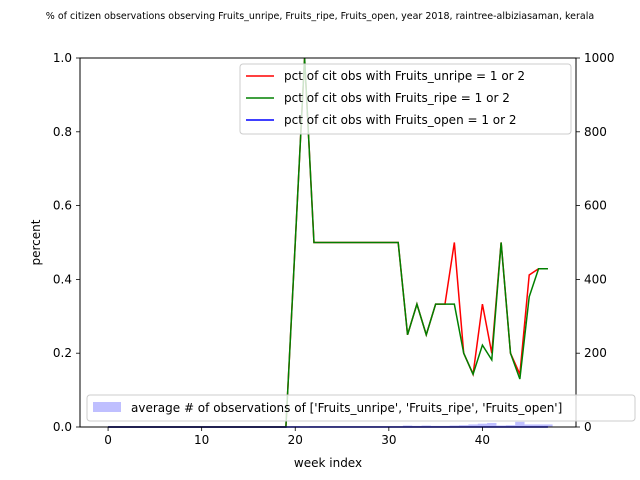 Image resolution: width=640 pixels, height=480 pixels. I want to click on y-tick-label: 0.2, so click(62, 353).